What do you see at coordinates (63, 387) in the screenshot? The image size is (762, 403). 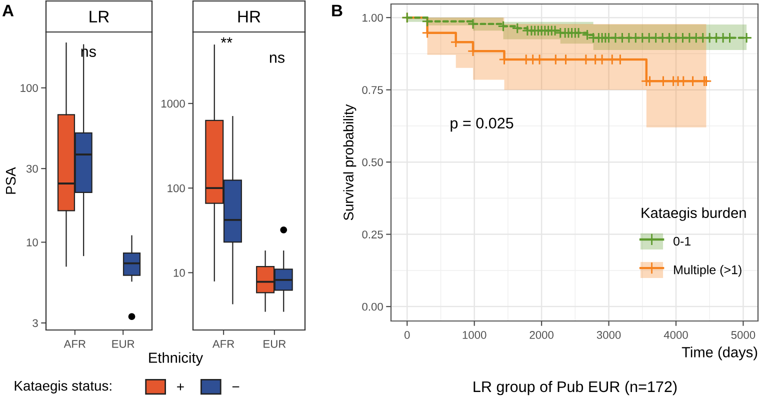 I see `legend-title: Kataegis status:` at bounding box center [63, 387].